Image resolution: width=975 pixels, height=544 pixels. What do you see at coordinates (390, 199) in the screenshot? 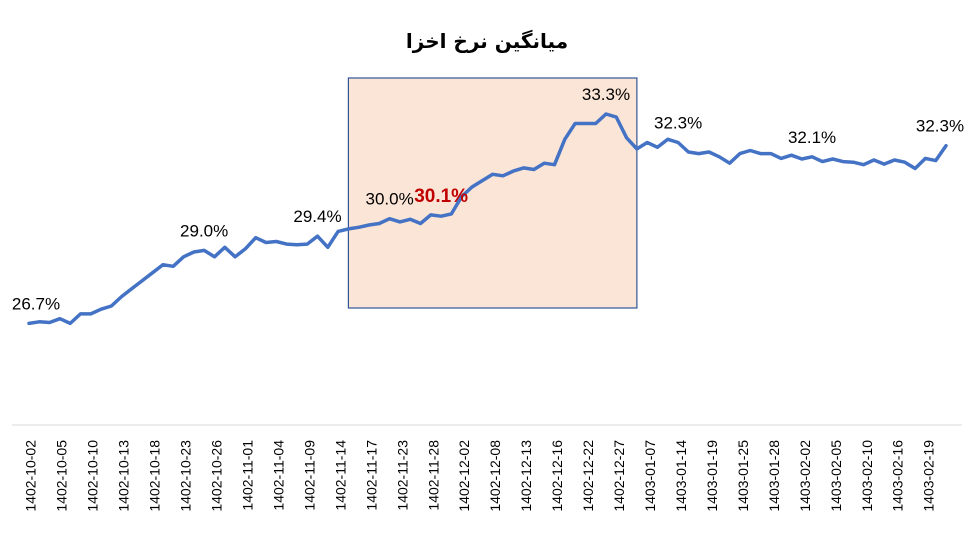
I see `data-label: 30.0%` at bounding box center [390, 199].